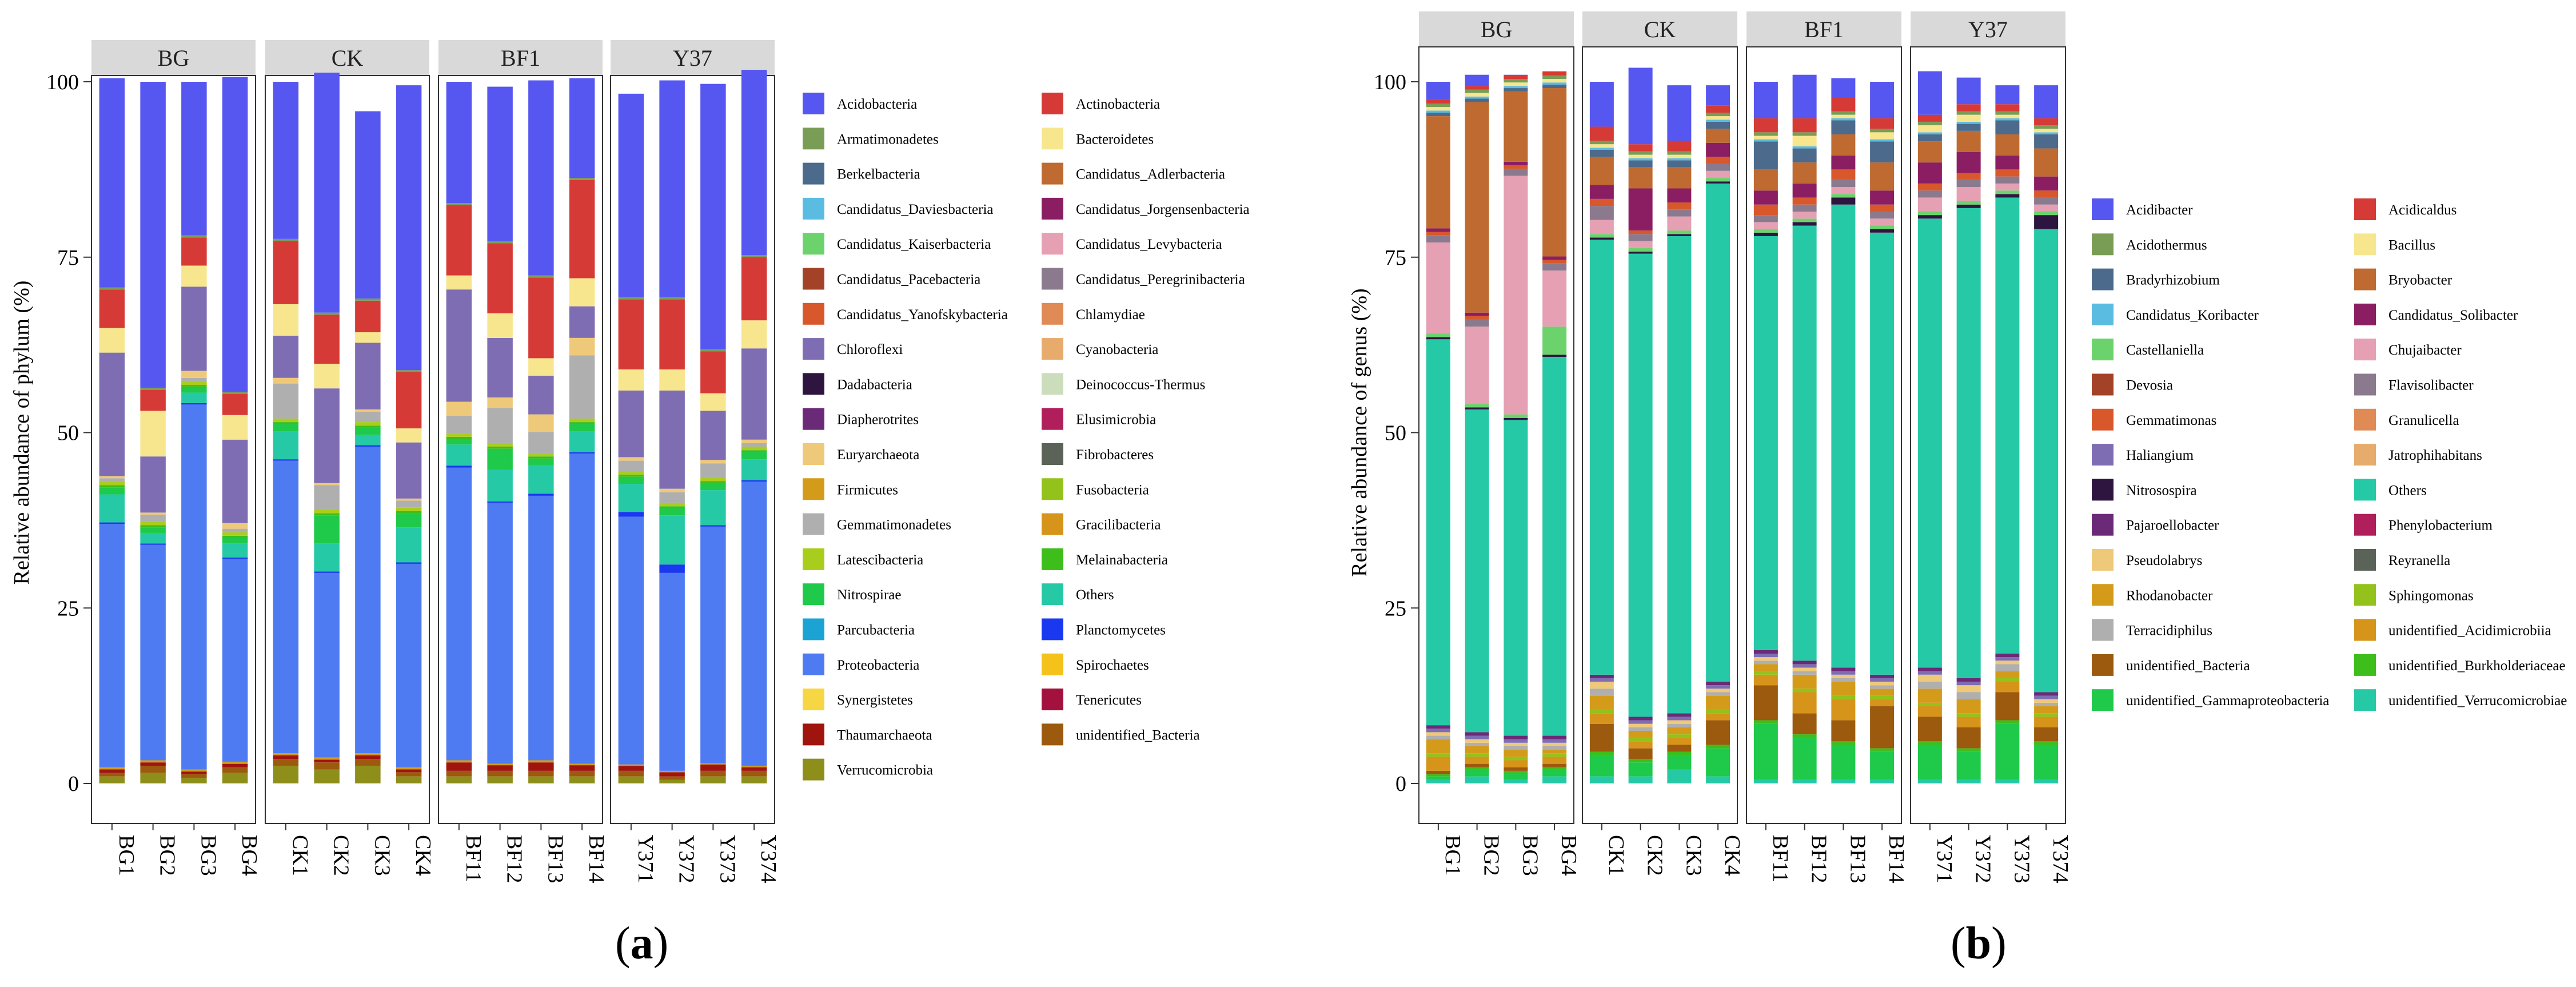  What do you see at coordinates (286, 423) in the screenshot?
I see `phylum-bar-ck1-melainabacteria` at bounding box center [286, 423].